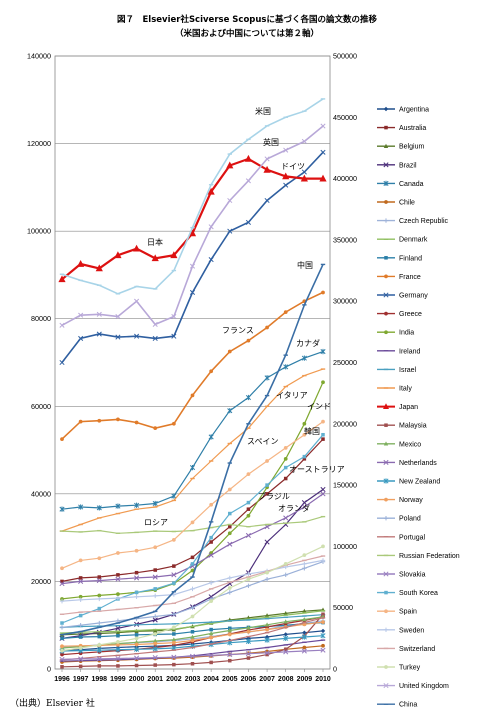  What do you see at coordinates (293, 166) in the screenshot?
I see `annotation-de: ドイツ` at bounding box center [293, 166].